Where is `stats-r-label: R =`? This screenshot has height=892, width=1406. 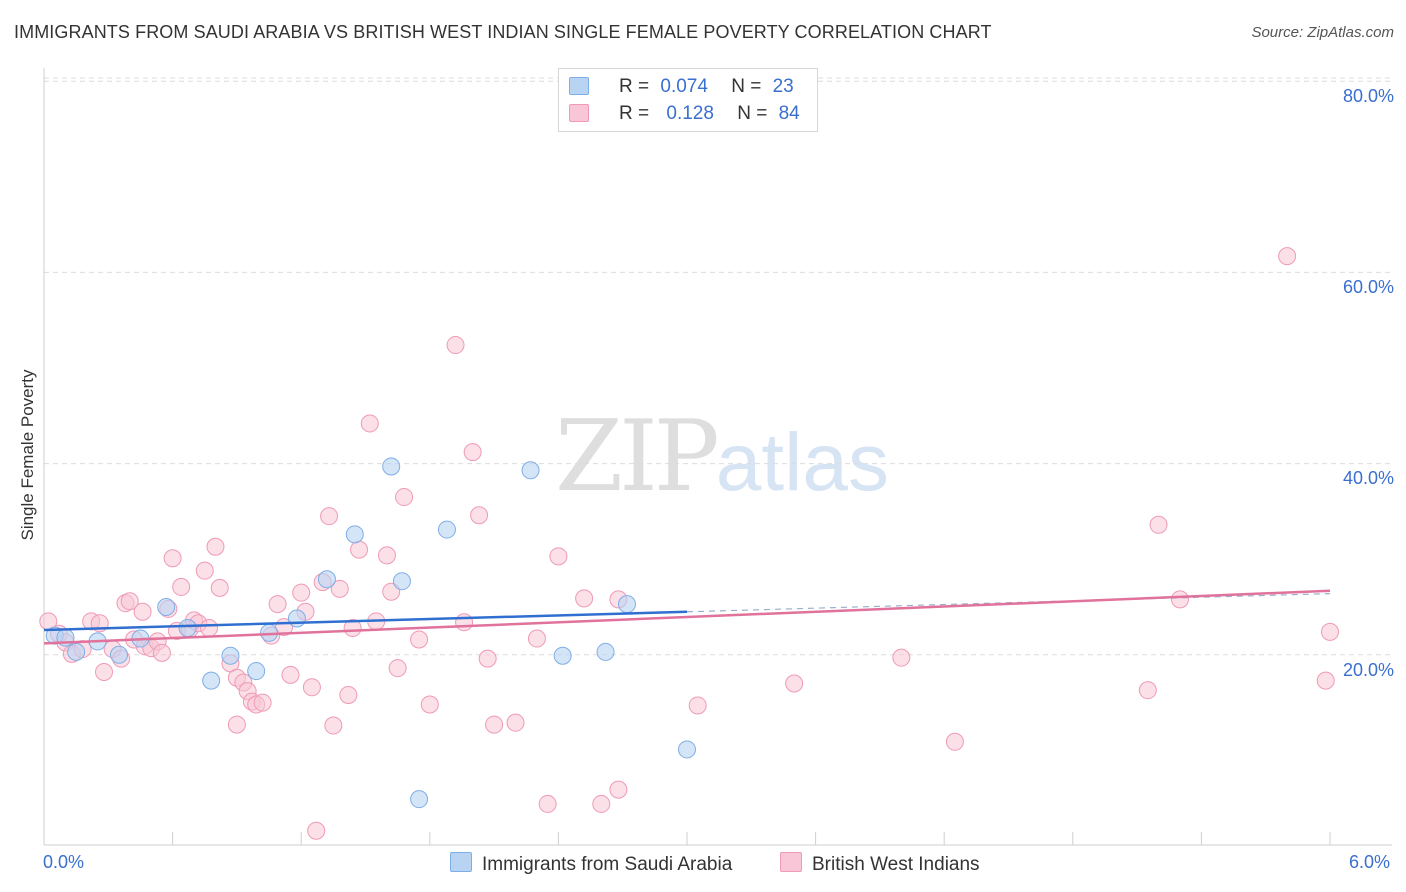
stats-r-label: R = is located at coordinates (634, 113).